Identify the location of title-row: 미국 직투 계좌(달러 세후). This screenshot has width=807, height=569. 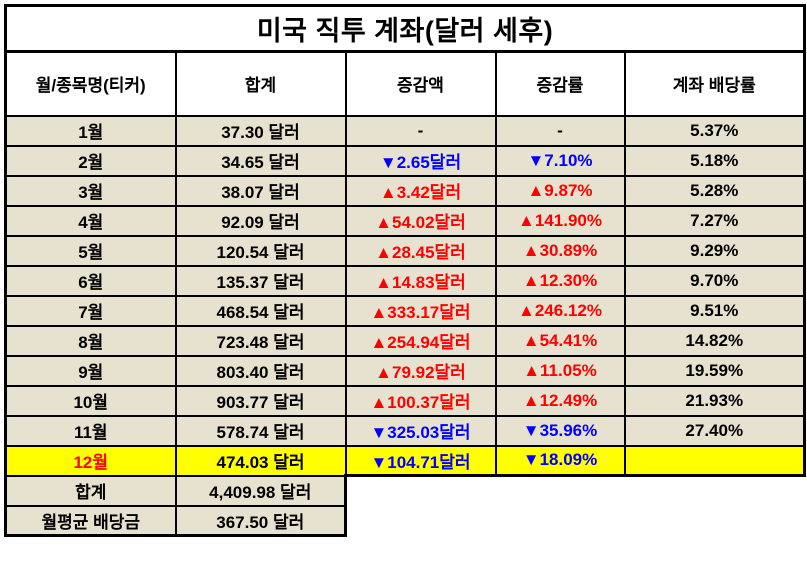
(405, 28).